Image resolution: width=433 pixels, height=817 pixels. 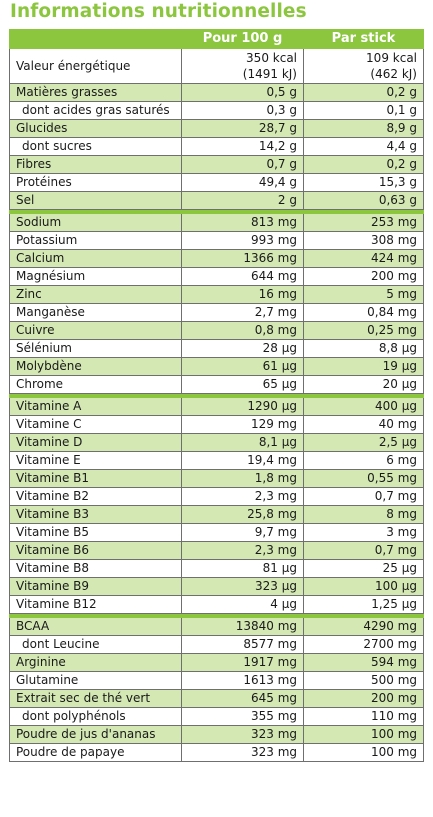 What do you see at coordinates (363, 680) in the screenshot?
I see `value-per-stick: 500 mg` at bounding box center [363, 680].